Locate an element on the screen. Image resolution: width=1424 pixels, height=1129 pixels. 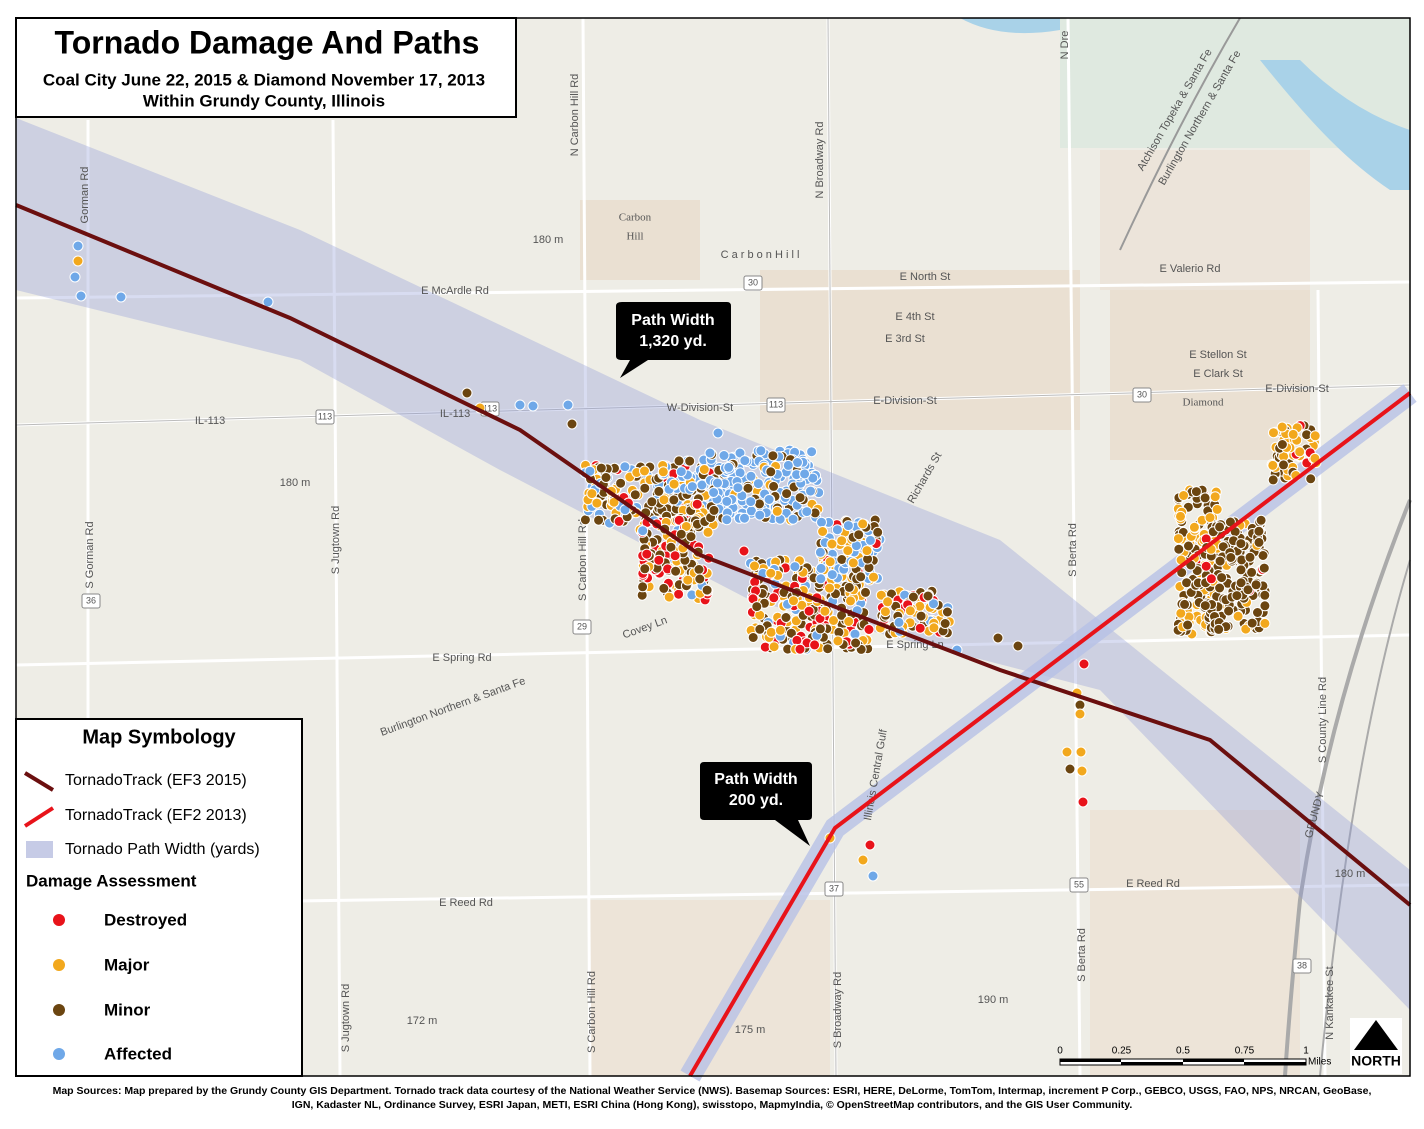
callout: Path Width 1,320 yd. is located at coordinates (673, 340).